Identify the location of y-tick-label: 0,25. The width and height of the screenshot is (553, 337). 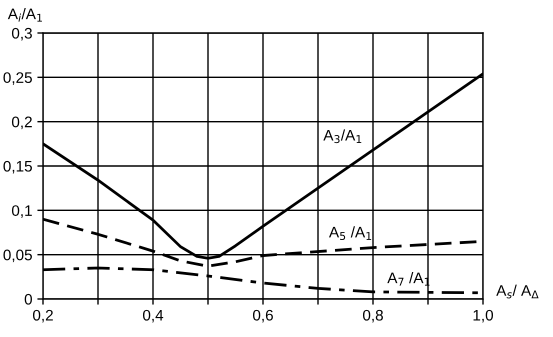
(17, 78).